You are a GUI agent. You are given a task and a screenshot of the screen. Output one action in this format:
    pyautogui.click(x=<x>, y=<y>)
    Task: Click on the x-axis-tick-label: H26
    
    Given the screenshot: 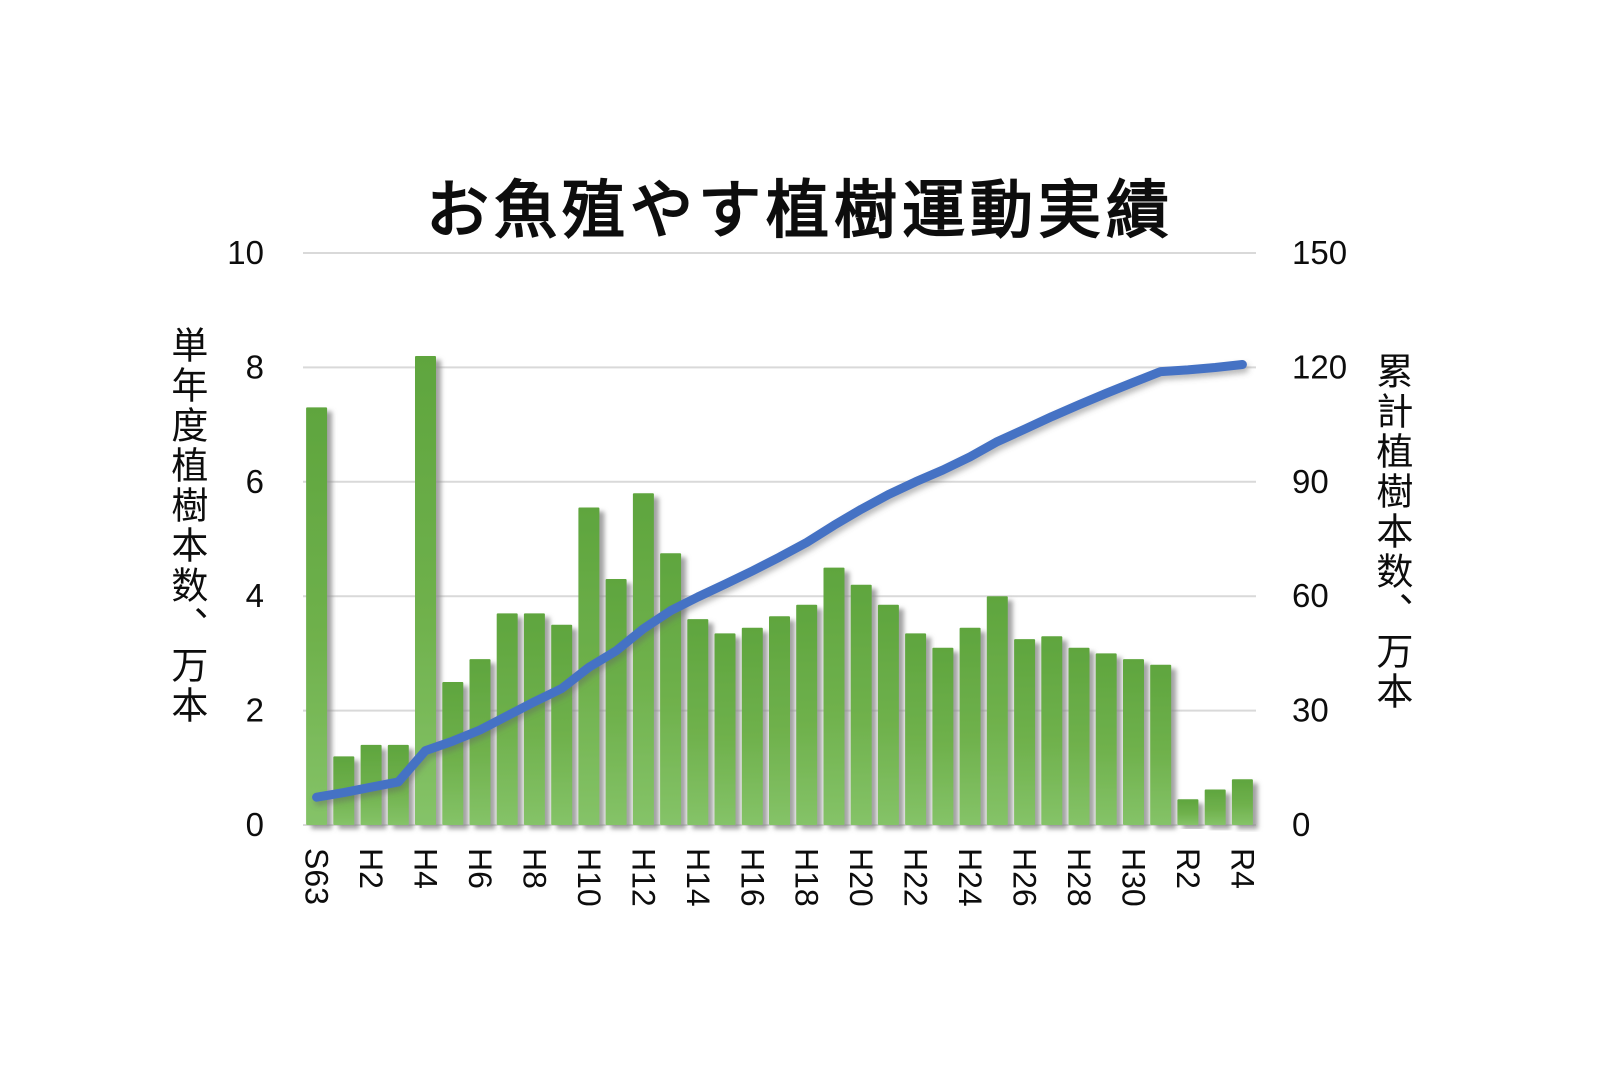 What is the action you would take?
    pyautogui.click(x=1025, y=877)
    